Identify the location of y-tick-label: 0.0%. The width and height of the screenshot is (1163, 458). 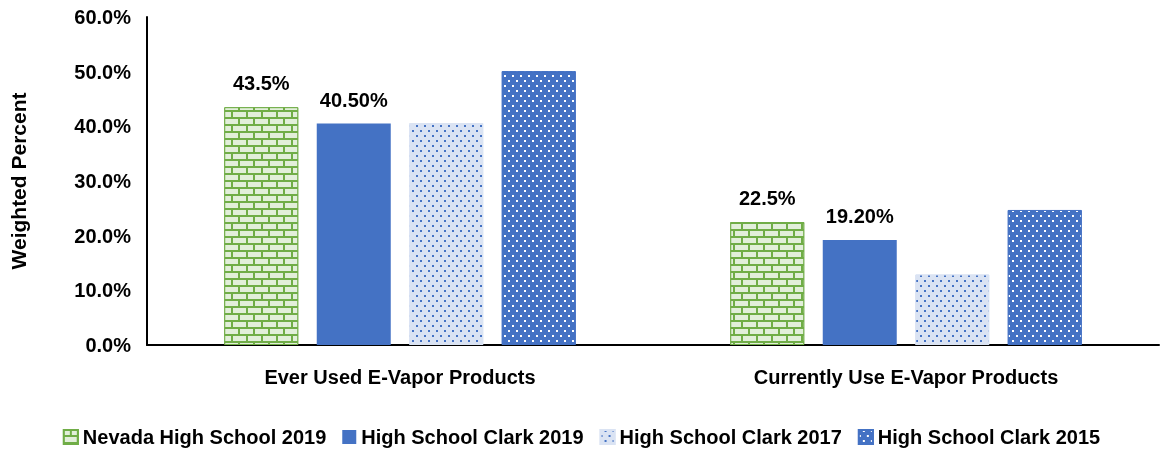
(108, 345).